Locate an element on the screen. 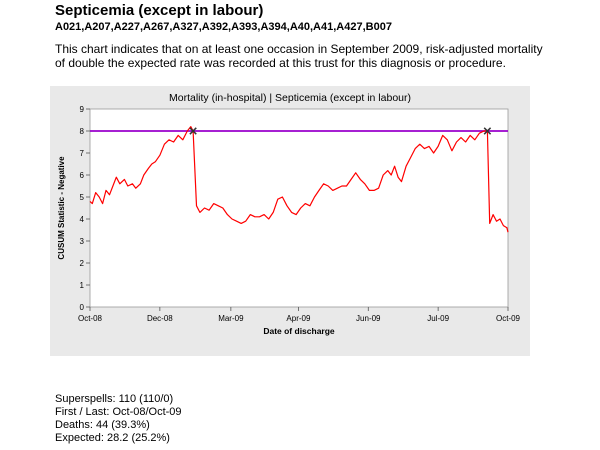  y-tick-label: 3 is located at coordinates (82, 241).